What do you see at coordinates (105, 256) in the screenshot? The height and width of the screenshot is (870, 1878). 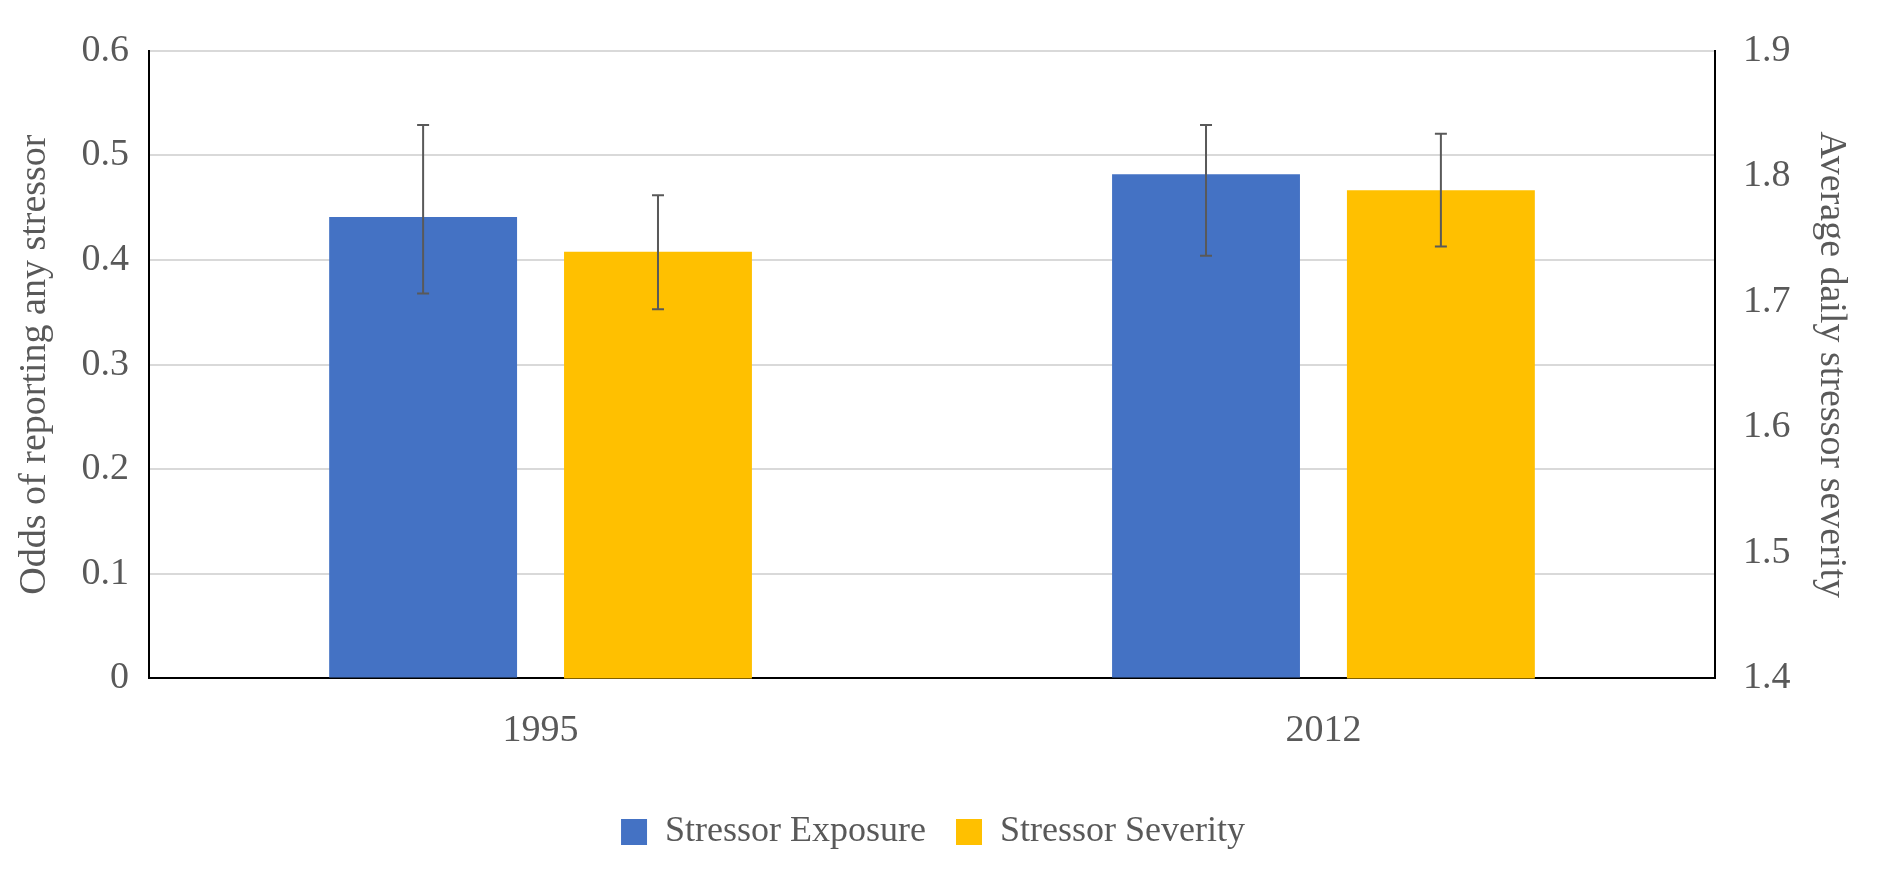 I see `y-tick-label: 0.4` at bounding box center [105, 256].